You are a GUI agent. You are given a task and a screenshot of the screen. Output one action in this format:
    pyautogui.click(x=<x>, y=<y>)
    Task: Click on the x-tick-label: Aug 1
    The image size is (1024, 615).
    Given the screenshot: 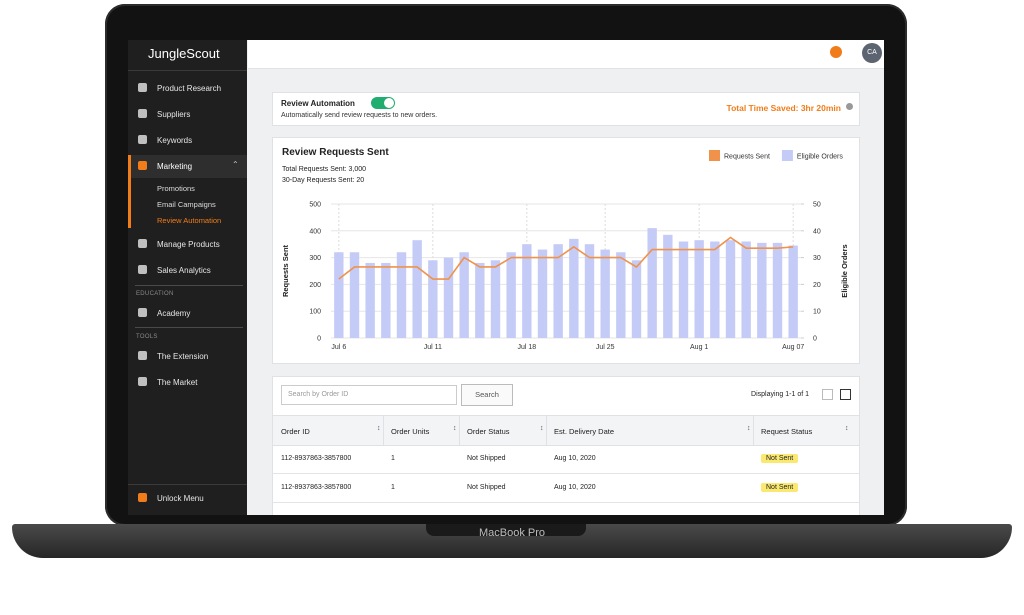 What is the action you would take?
    pyautogui.click(x=699, y=347)
    